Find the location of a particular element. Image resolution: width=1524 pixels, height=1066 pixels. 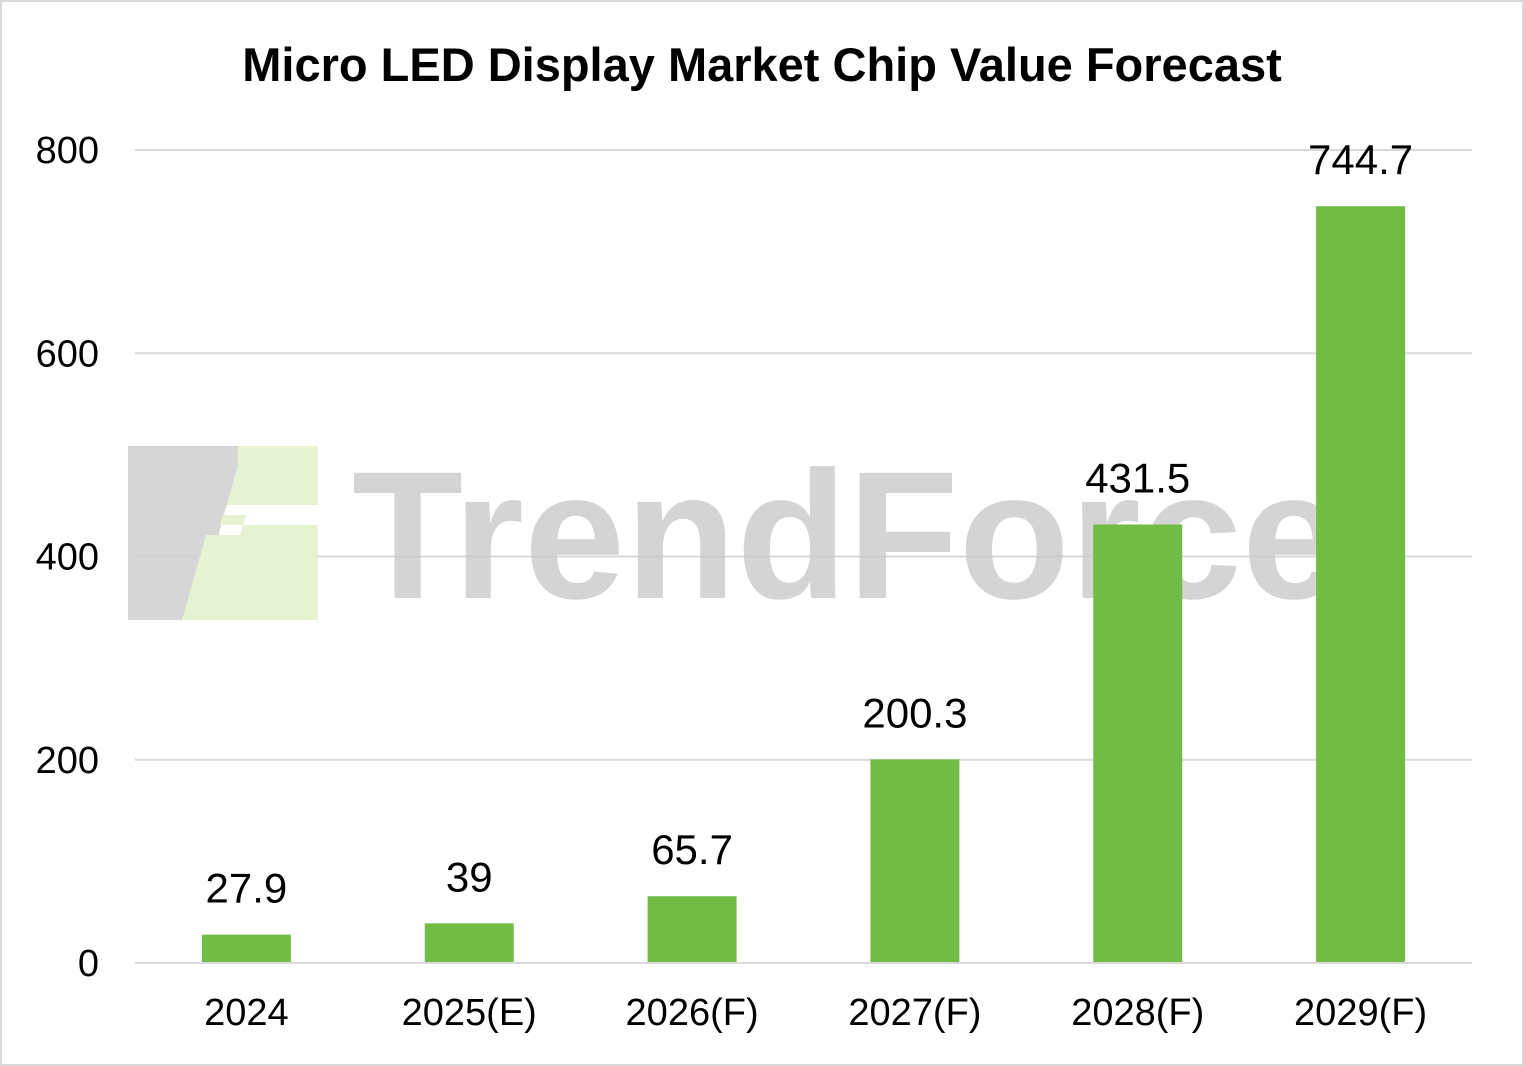

x-tick-label: 2029(F) is located at coordinates (1360, 1013).